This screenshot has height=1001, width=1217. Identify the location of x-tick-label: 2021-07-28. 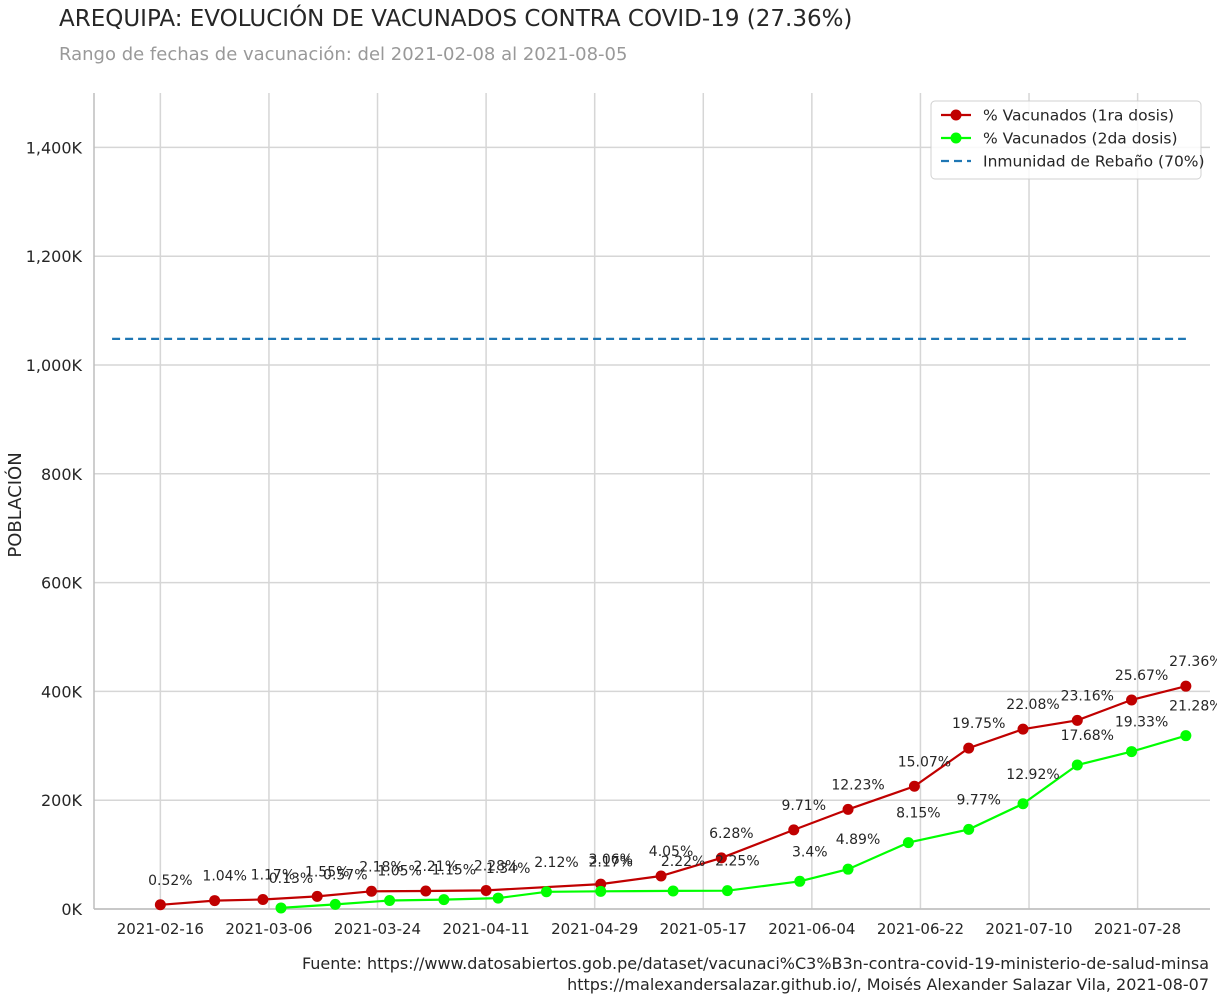
(1137, 929).